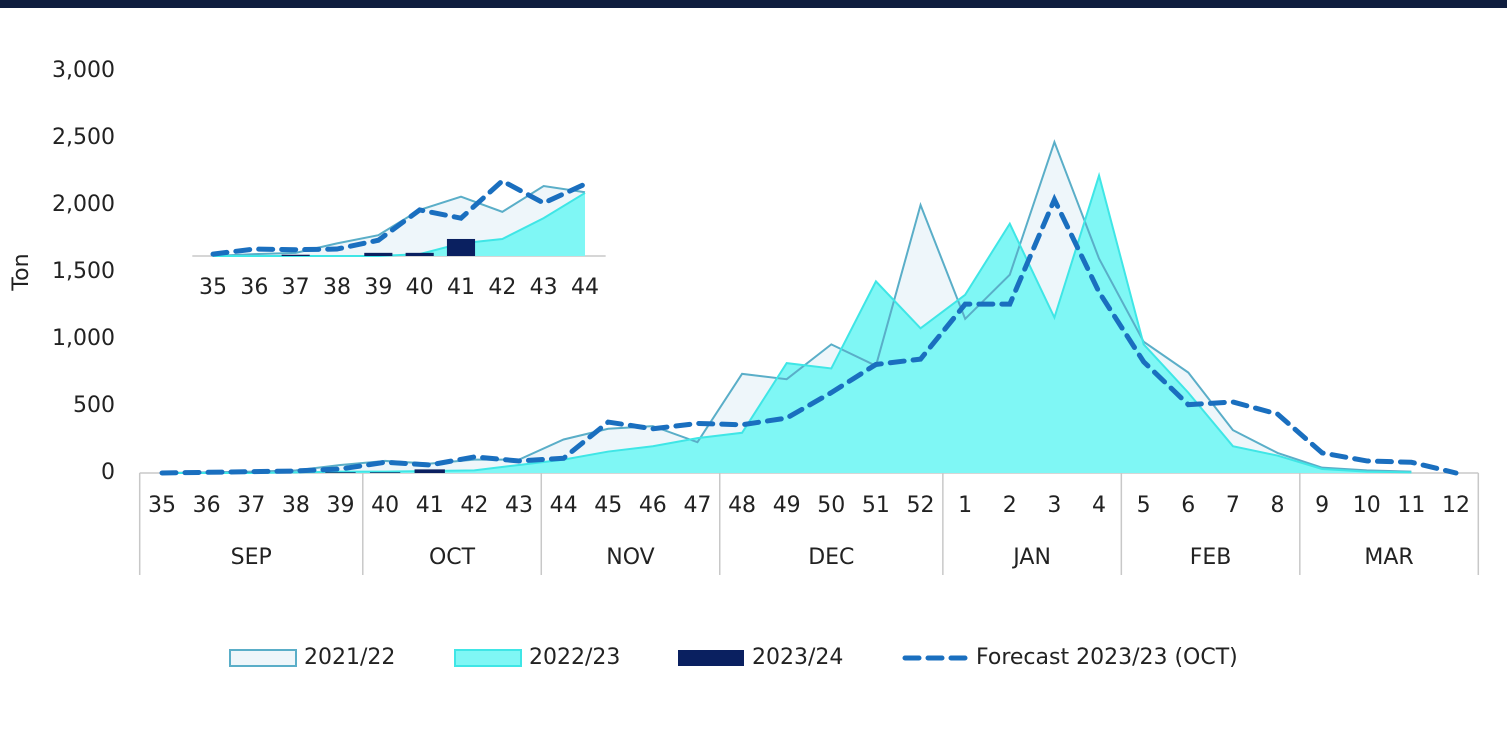  I want to click on top-bar, so click(753, 4).